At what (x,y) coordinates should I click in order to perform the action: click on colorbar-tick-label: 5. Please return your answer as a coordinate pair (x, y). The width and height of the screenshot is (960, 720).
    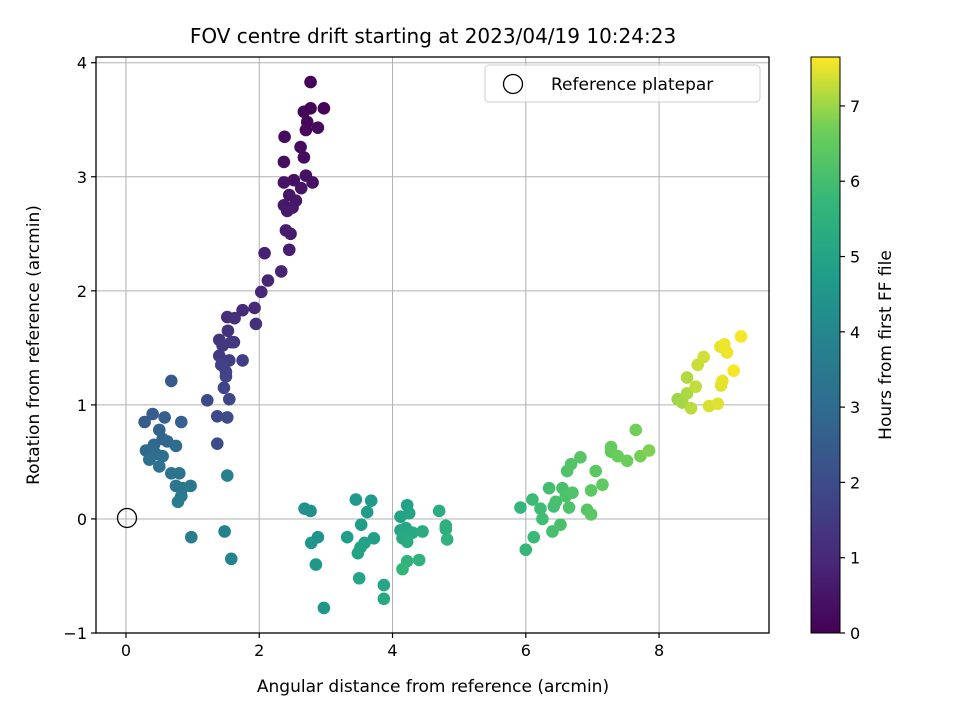
    Looking at the image, I should click on (855, 257).